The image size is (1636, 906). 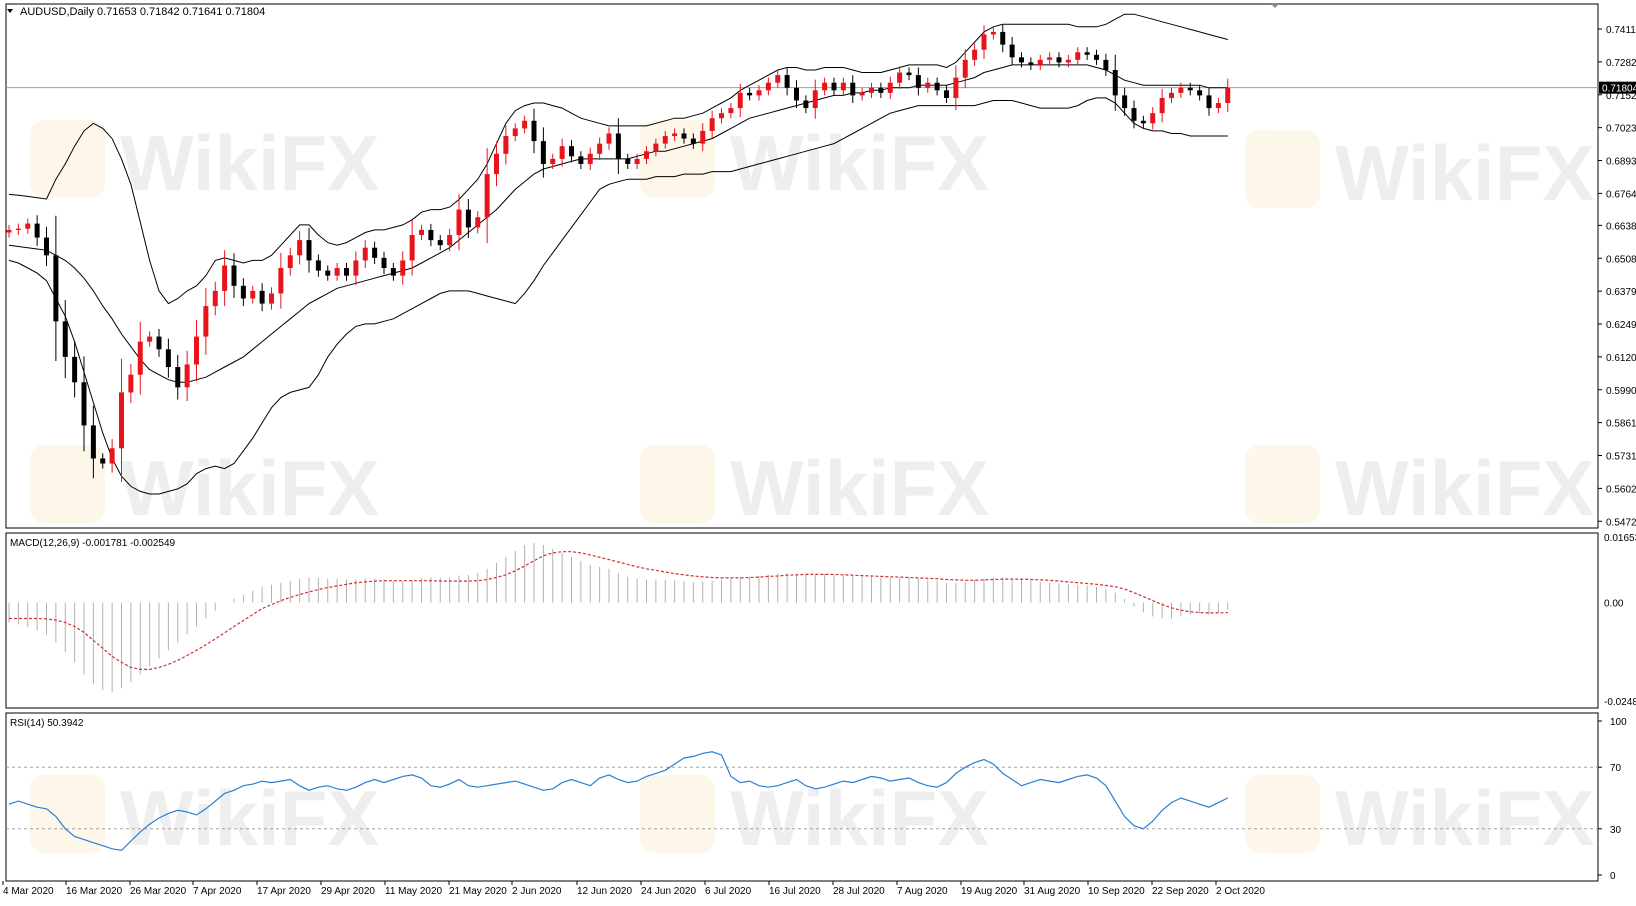 What do you see at coordinates (1275, 5) in the screenshot?
I see `chart-shift-marker-icon` at bounding box center [1275, 5].